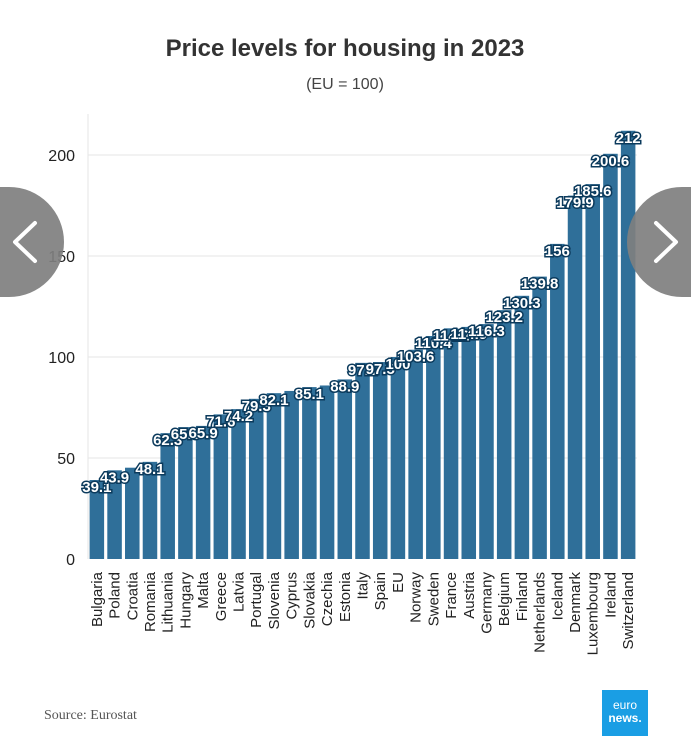  I want to click on next-button, so click(659, 242).